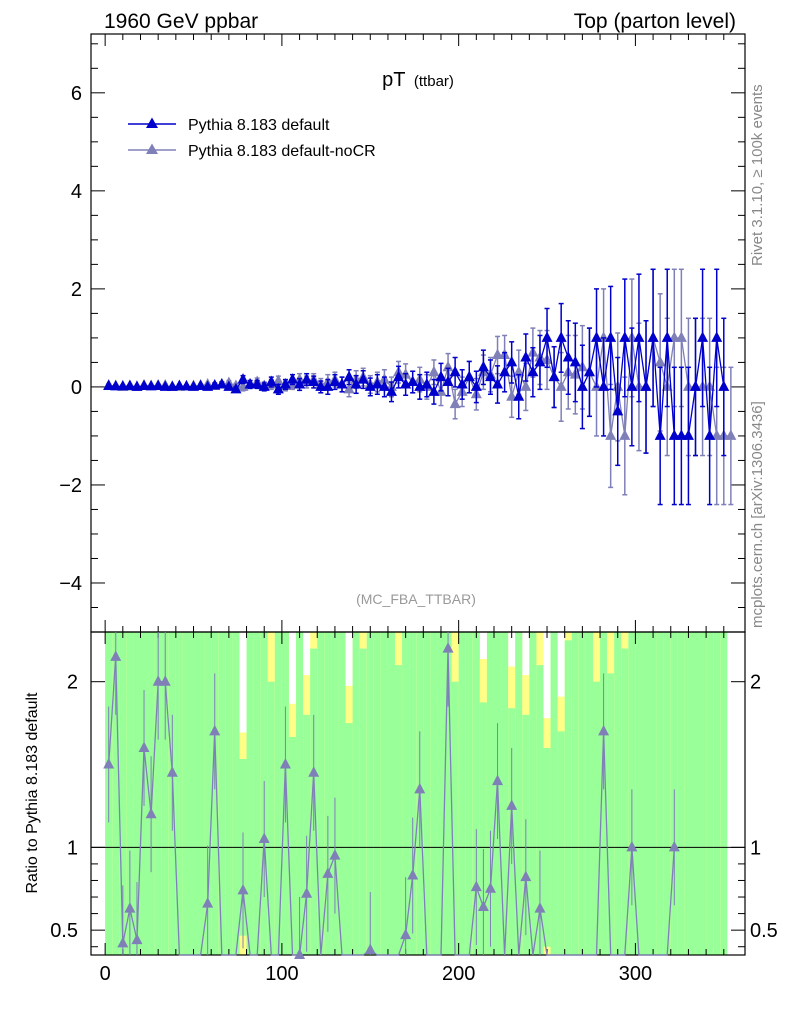 The image size is (786, 1024). What do you see at coordinates (70, 584) in the screenshot?
I see `y-tick-label: −4` at bounding box center [70, 584].